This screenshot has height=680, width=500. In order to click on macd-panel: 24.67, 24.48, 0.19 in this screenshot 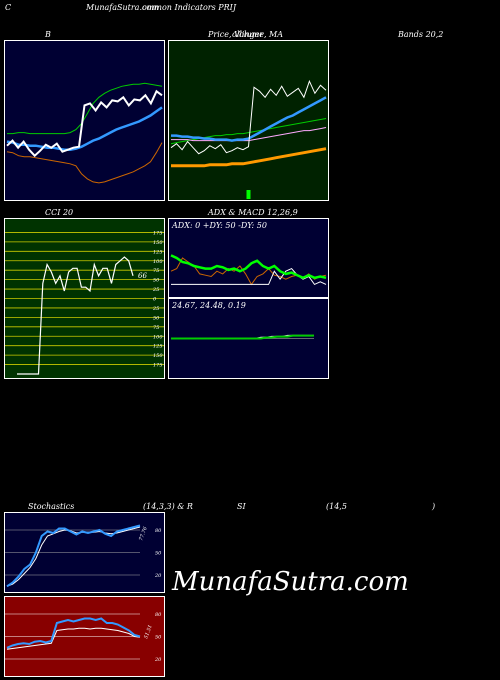, I will do `click(248, 338)`.